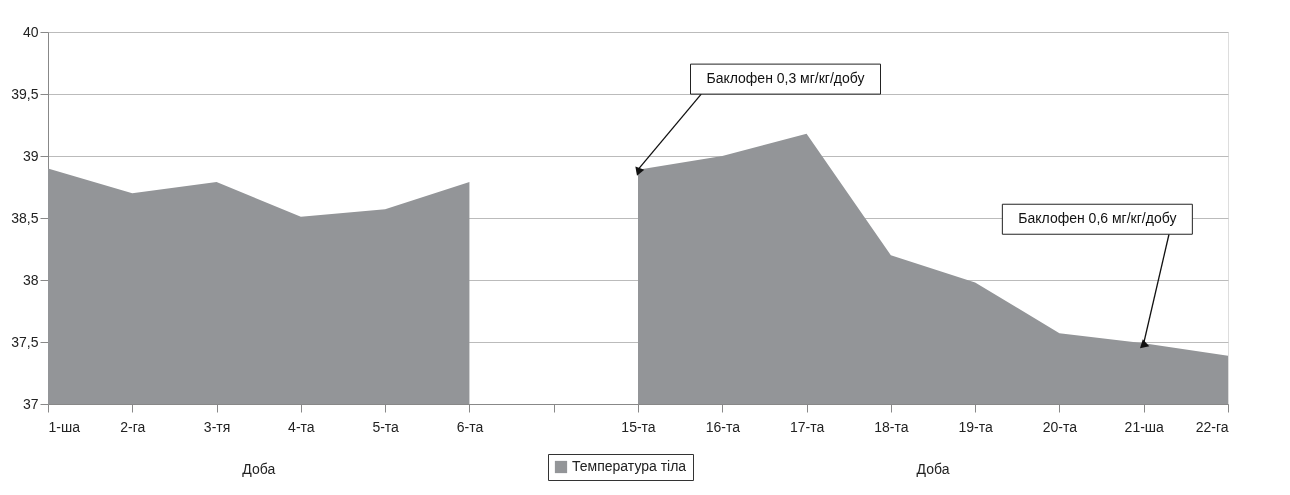 The image size is (1290, 495). Describe the element at coordinates (133, 426) in the screenshot. I see `x-tick-label: 2-га` at that location.